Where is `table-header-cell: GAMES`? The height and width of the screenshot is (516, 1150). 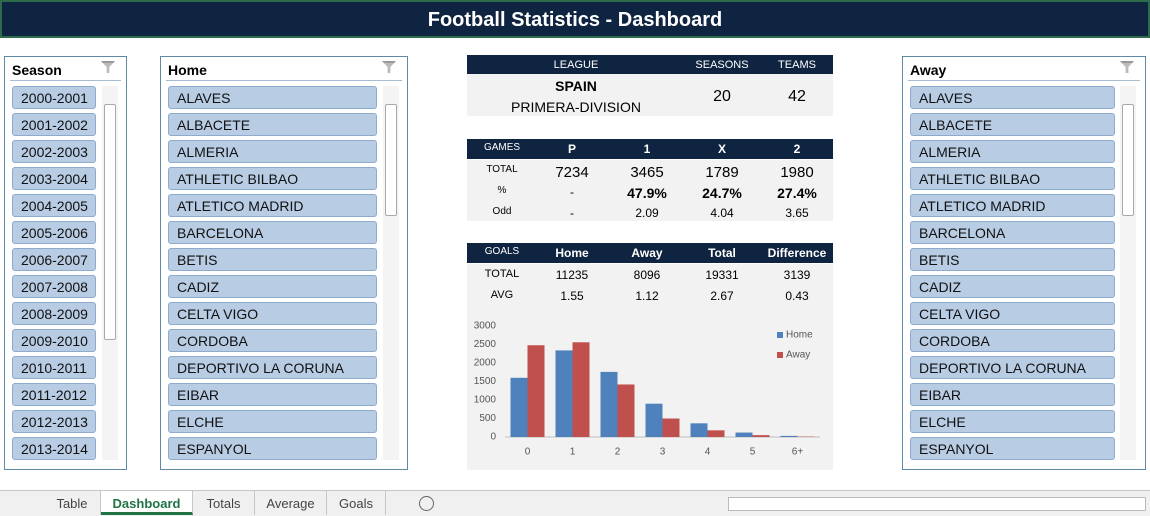
table-header-cell: GAMES is located at coordinates (502, 147).